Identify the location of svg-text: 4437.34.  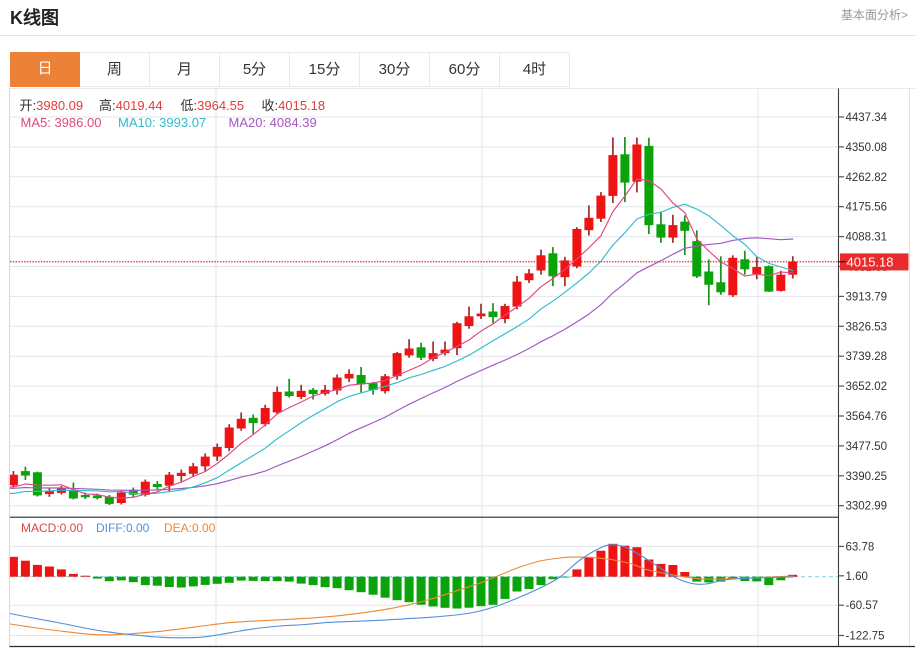
(867, 118).